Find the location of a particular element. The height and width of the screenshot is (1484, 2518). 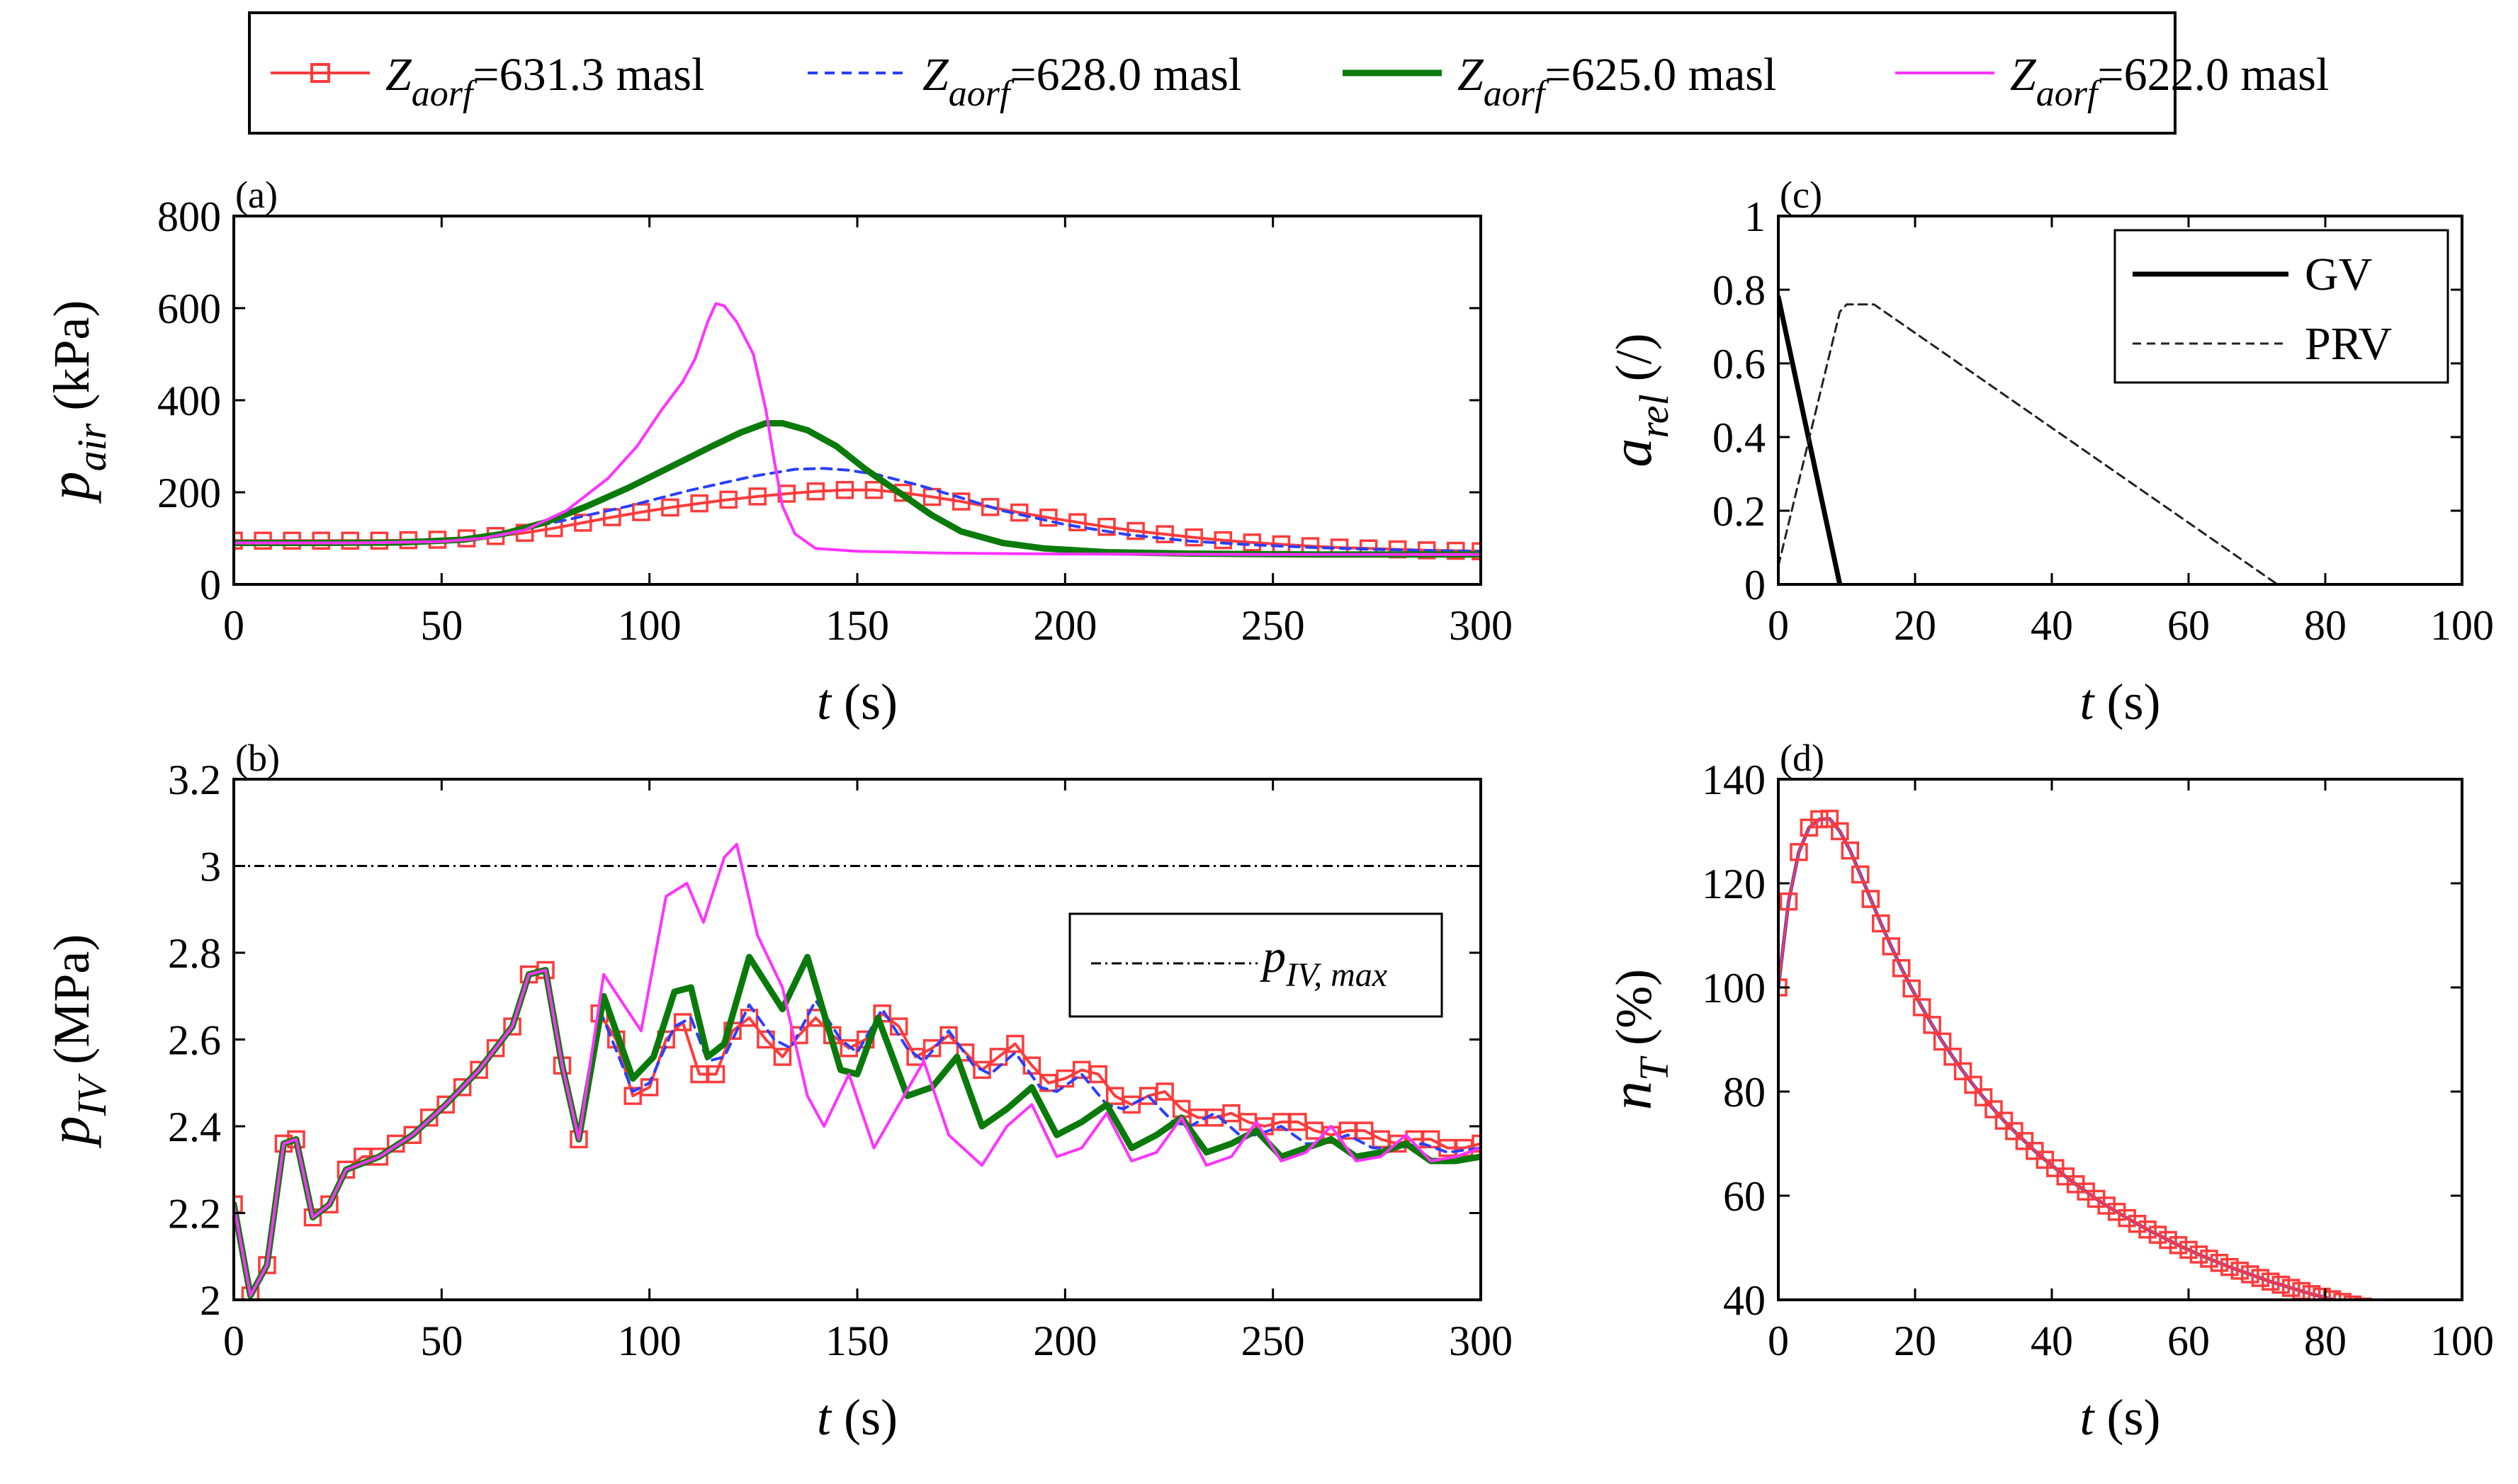

legend-entry: Zaorf=628.0 masl is located at coordinates (1025, 81).